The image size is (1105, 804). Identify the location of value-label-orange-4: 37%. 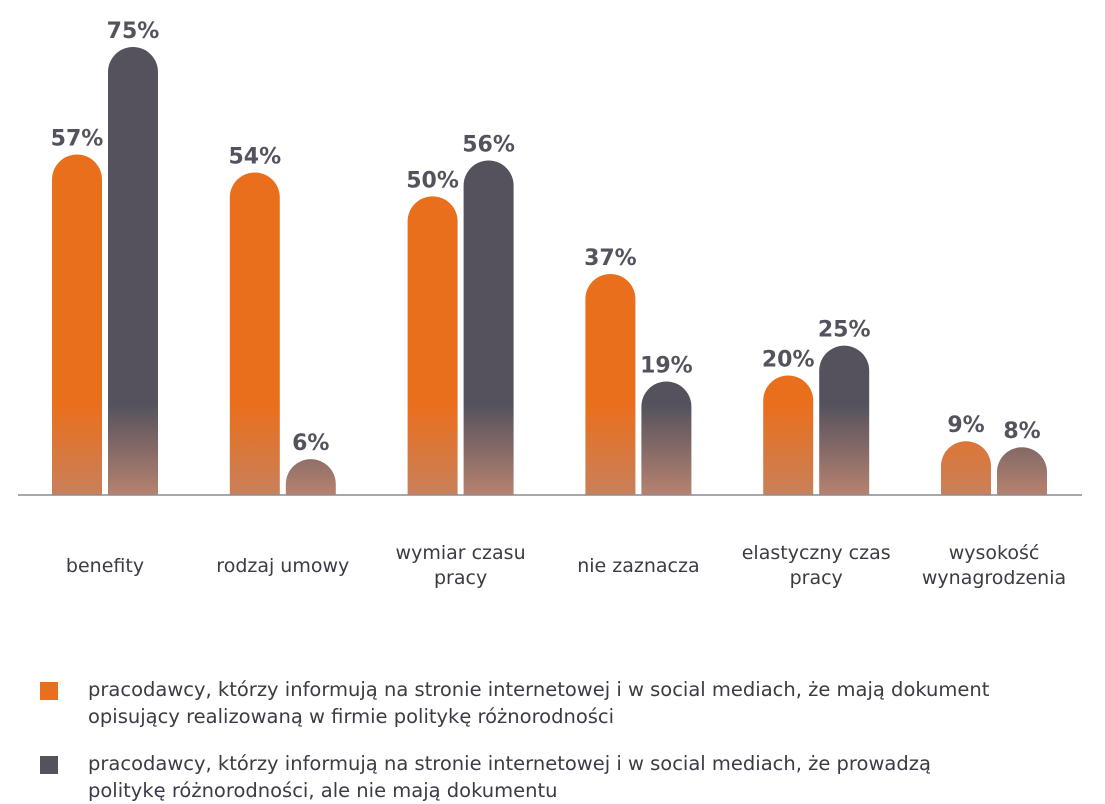
(610, 258).